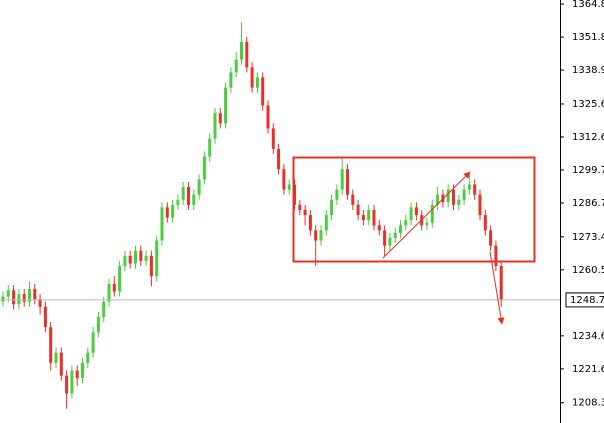  I want to click on y-tick-label: 1299.70, so click(588, 170).